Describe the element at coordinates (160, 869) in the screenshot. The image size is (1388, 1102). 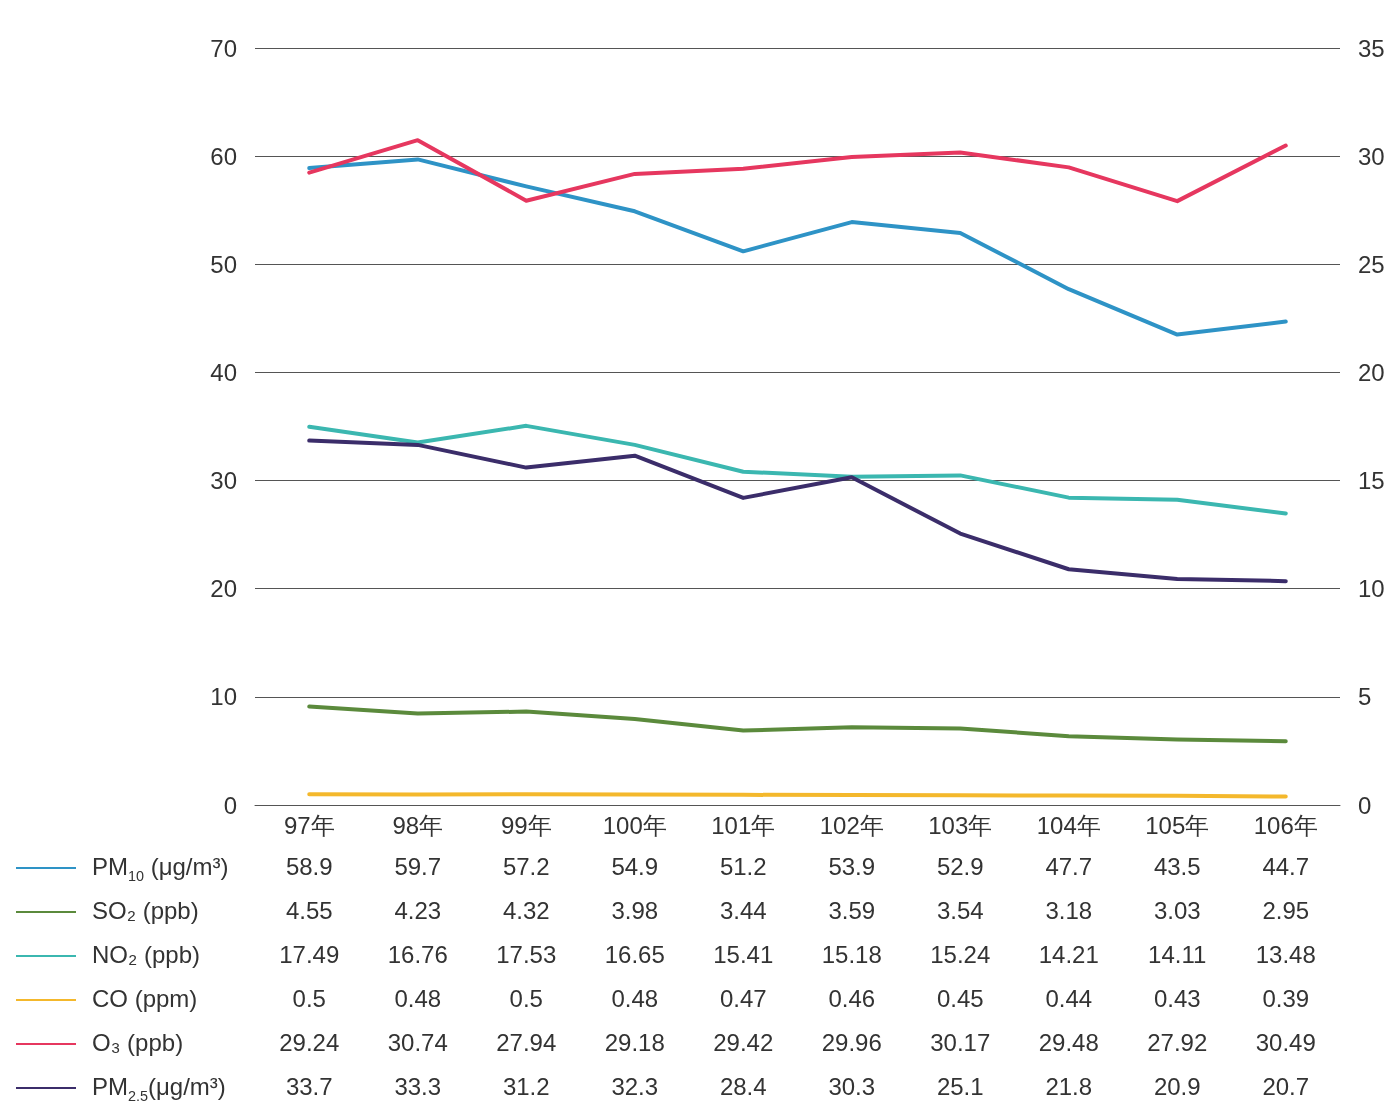
I see `legend-label: PM$_{10}$ (μg/m³)` at that location.